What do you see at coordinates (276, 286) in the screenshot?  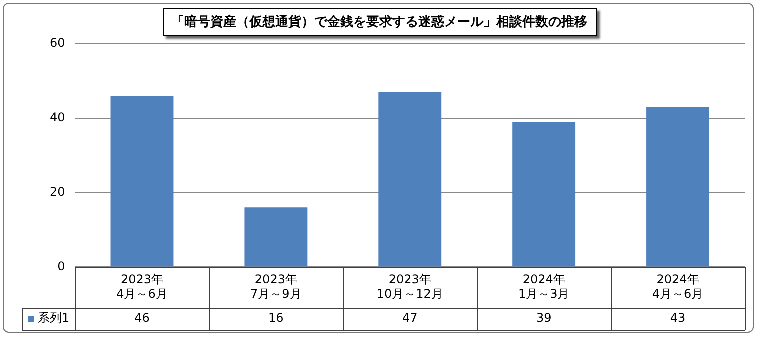 I see `x-tick-label: 2023年 7月～9月` at bounding box center [276, 286].